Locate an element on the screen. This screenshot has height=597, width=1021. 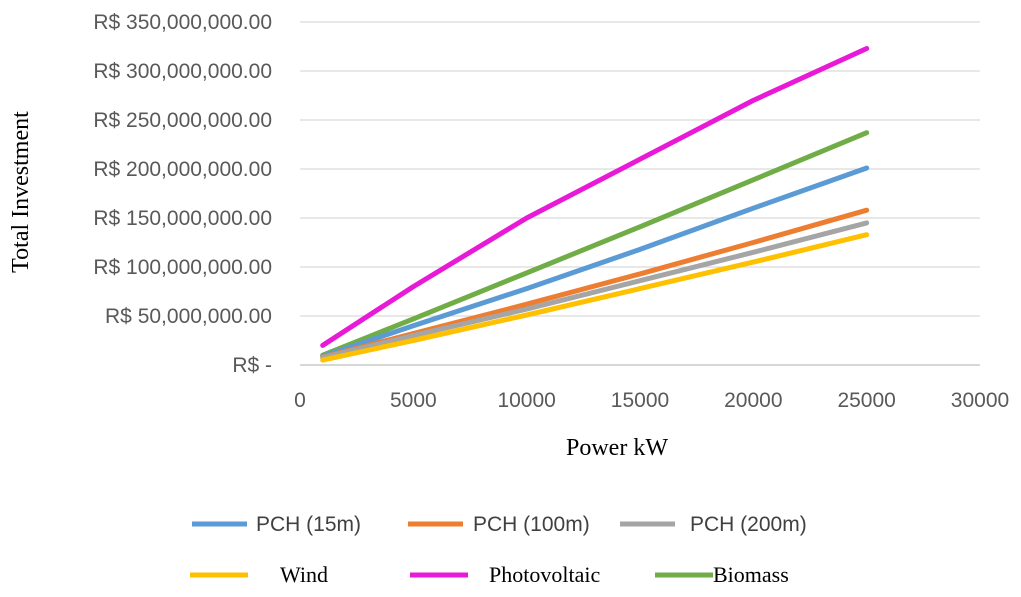
x-tick-label: 15000 is located at coordinates (640, 400).